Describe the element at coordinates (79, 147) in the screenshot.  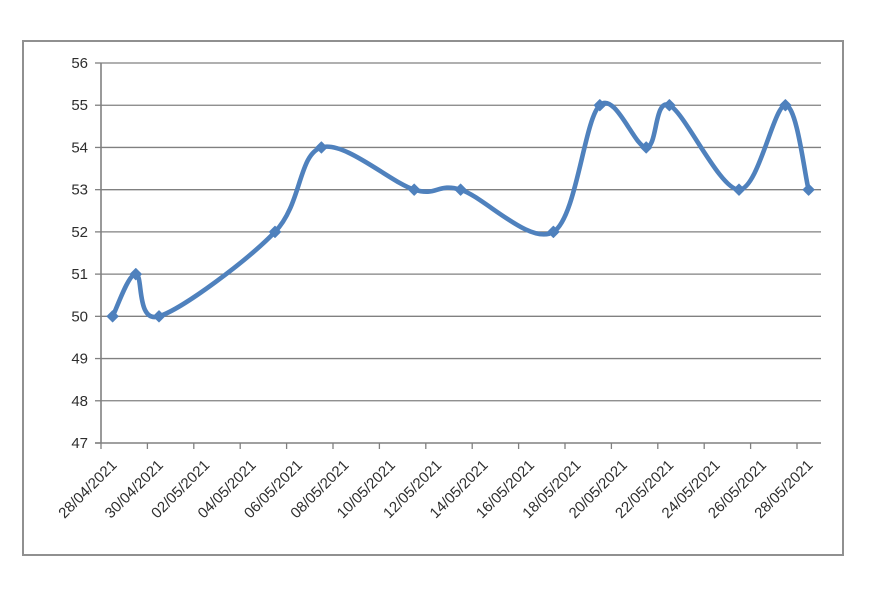
I see `y-axis-label: 54` at that location.